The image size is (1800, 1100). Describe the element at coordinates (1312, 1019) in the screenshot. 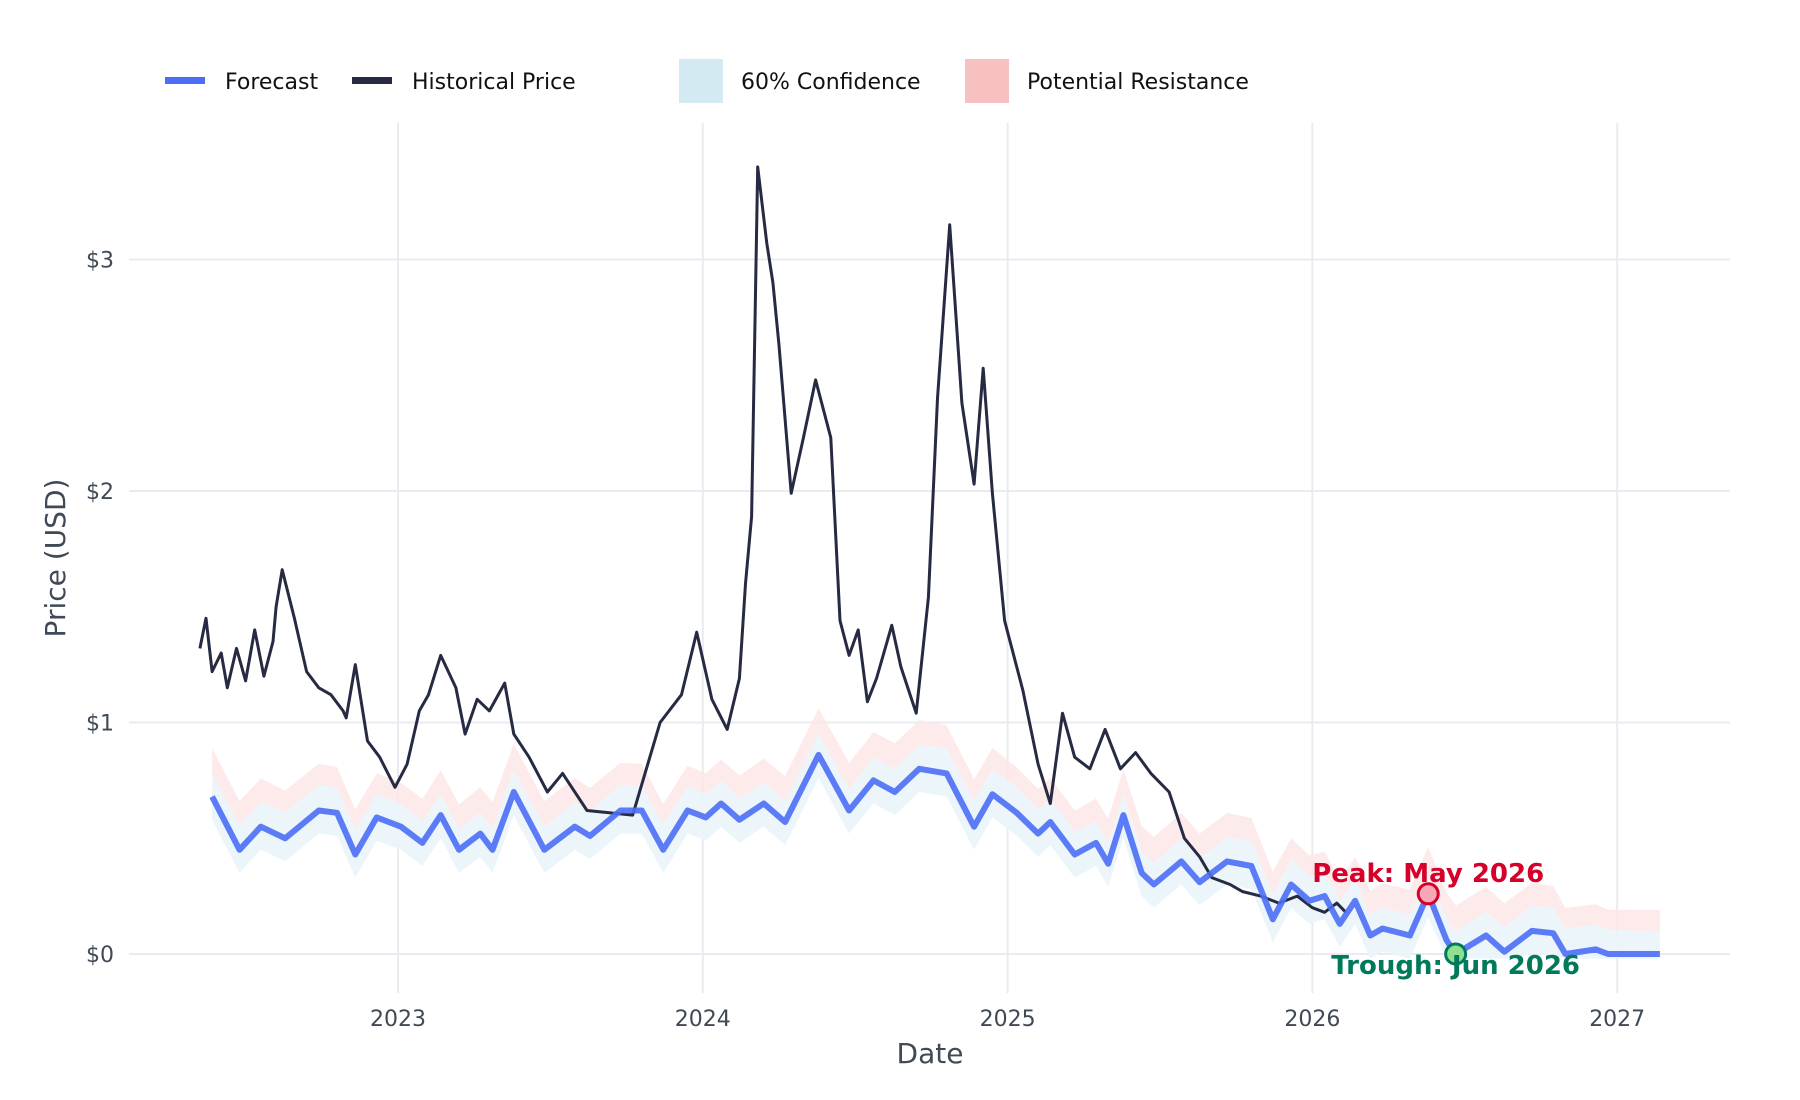

I see `x-tick-label: 2026` at that location.